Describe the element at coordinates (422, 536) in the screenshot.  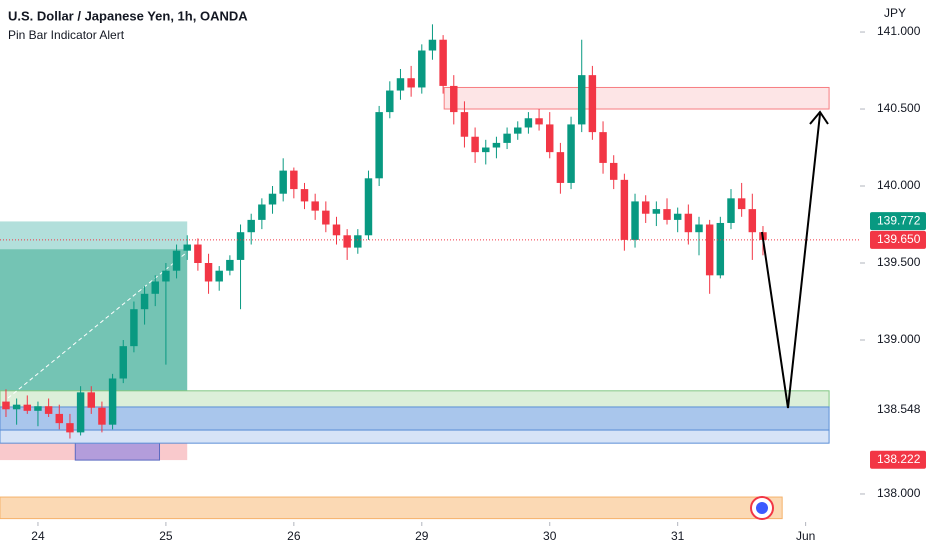
I see `x-tick-label: 29` at that location.